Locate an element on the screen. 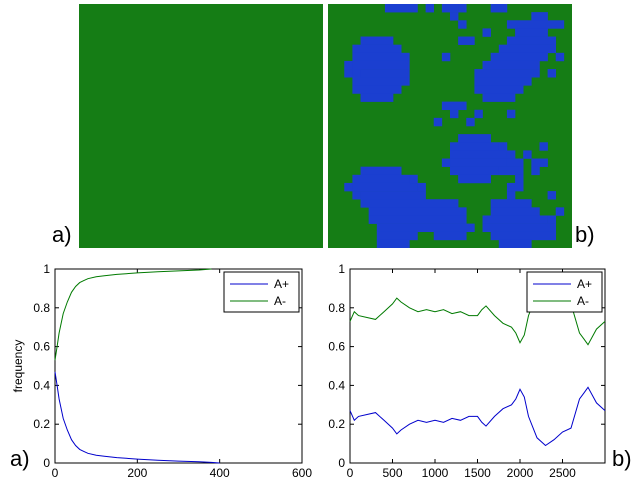  chart-b-xtick-label: 500 is located at coordinates (392, 473).